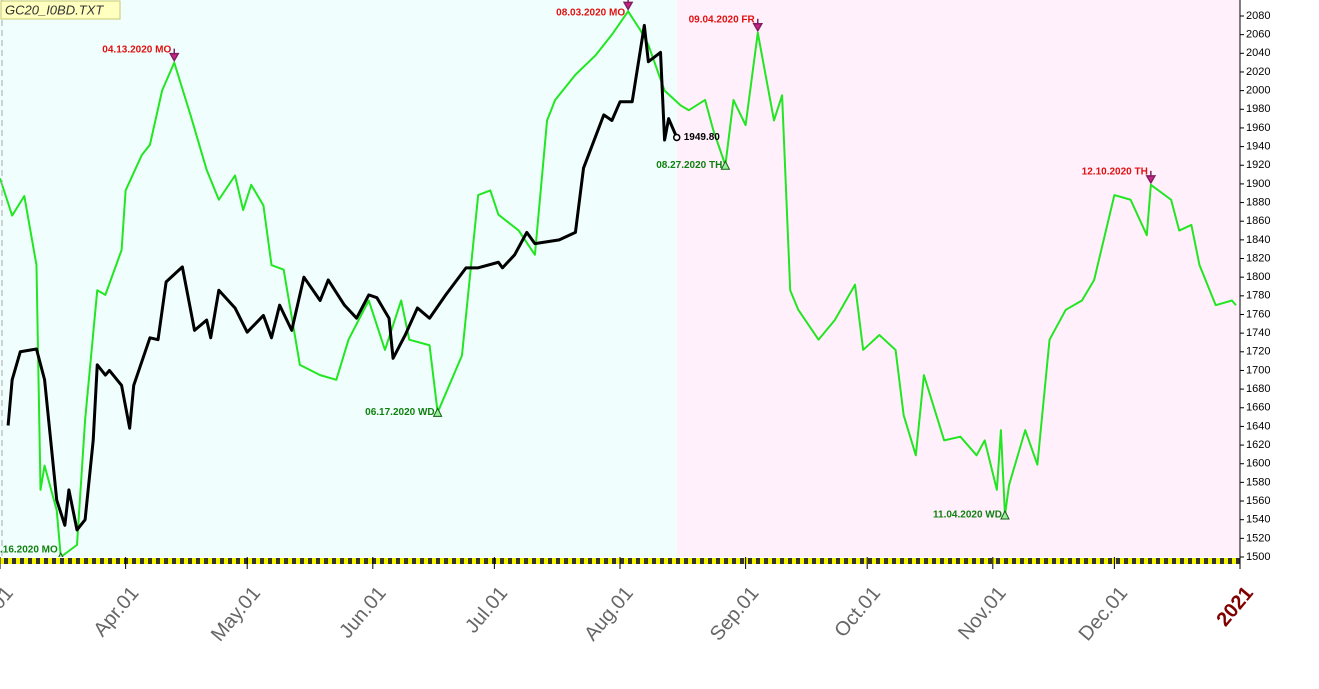 This screenshot has width=1319, height=689. I want to click on annotation-label: 08.03.2020 MO, so click(590, 13).